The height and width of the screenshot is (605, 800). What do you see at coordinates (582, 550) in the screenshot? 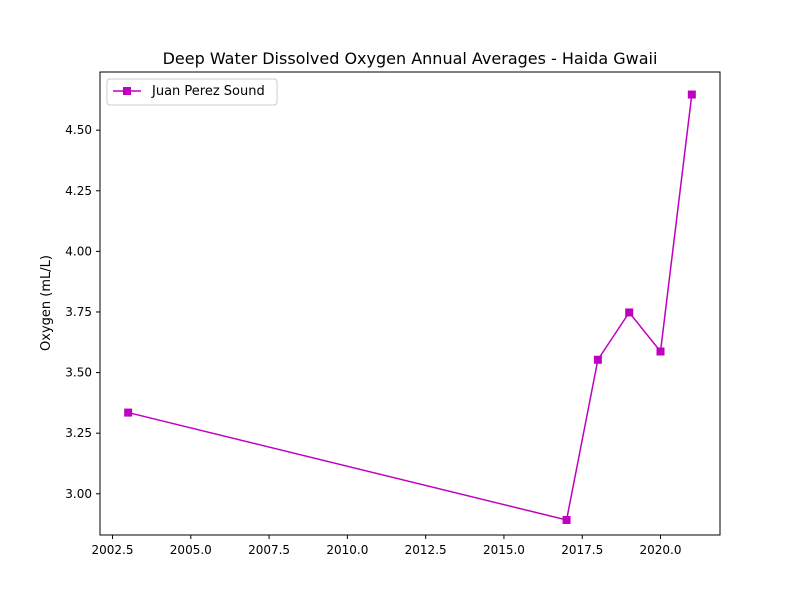
I see `x-tick-label: 2017.5` at bounding box center [582, 550].